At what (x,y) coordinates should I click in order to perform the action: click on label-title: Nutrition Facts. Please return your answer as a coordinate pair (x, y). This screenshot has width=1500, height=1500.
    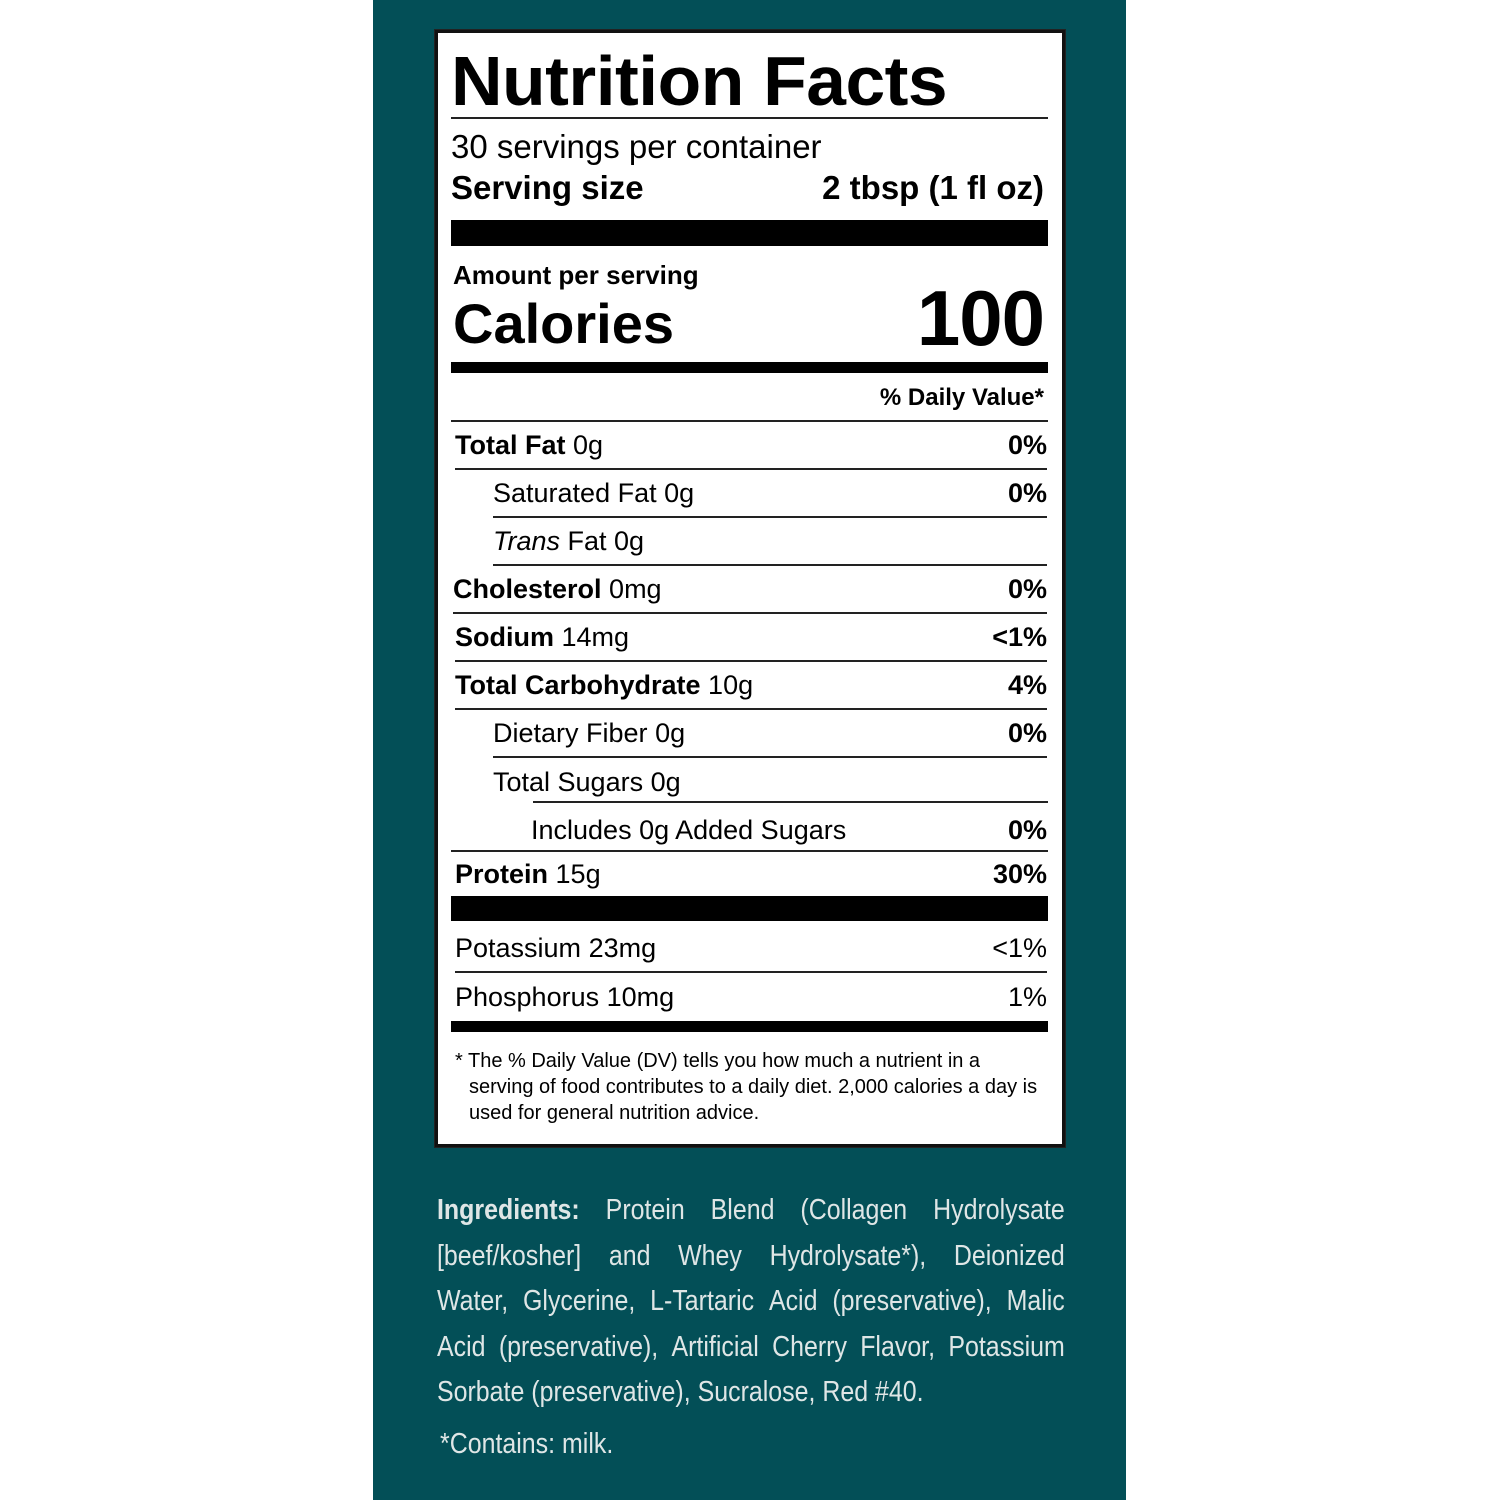
    Looking at the image, I should click on (699, 81).